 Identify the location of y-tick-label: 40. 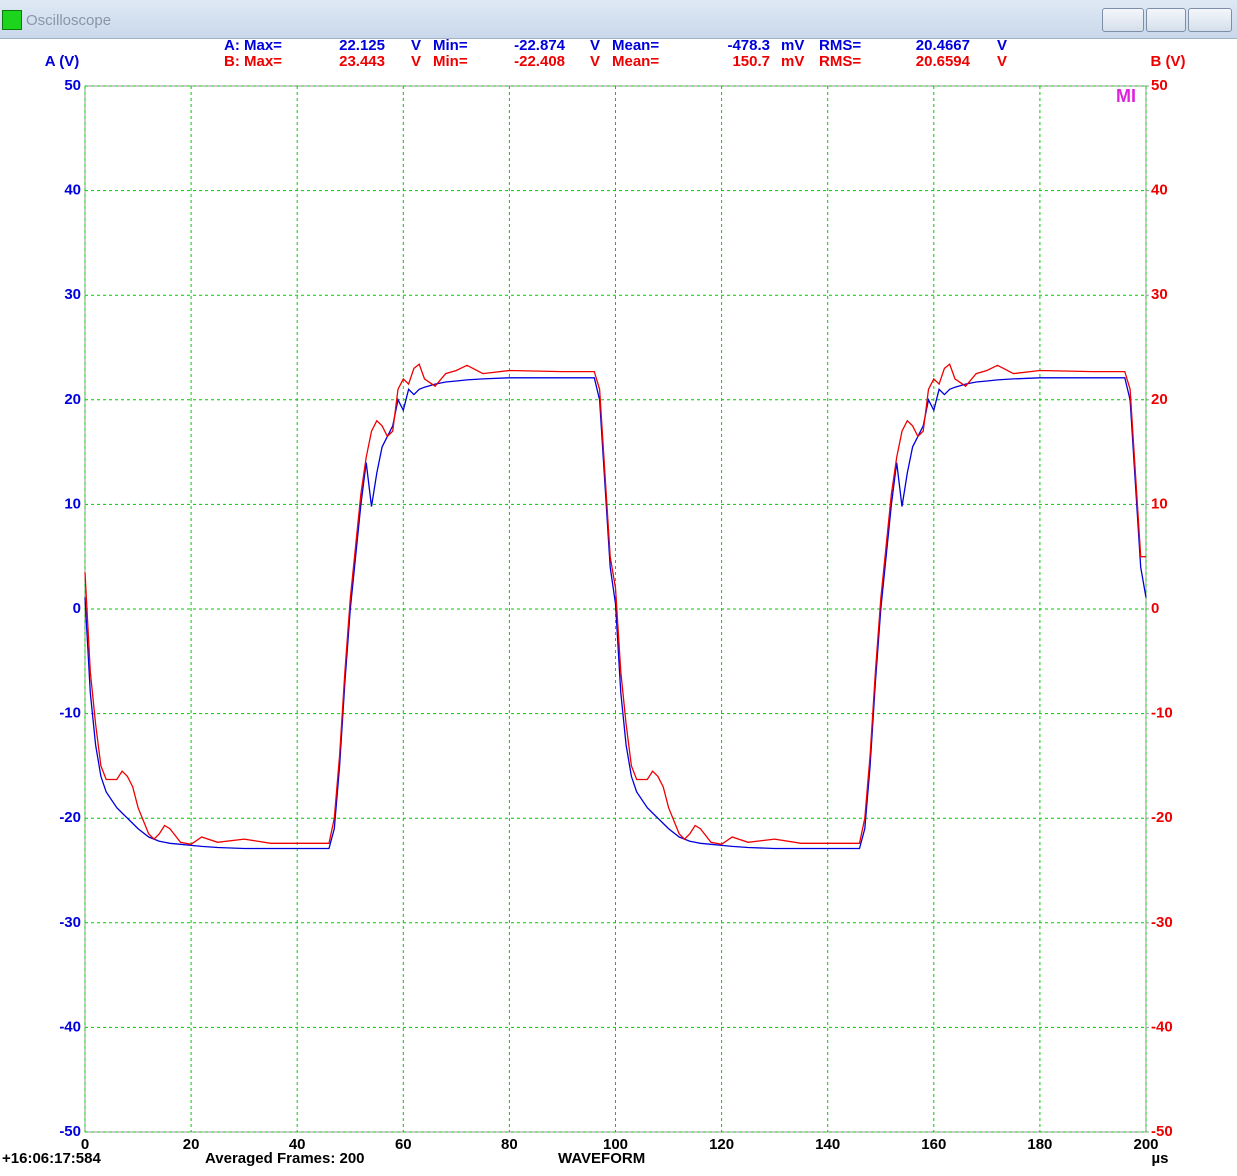
(72, 190).